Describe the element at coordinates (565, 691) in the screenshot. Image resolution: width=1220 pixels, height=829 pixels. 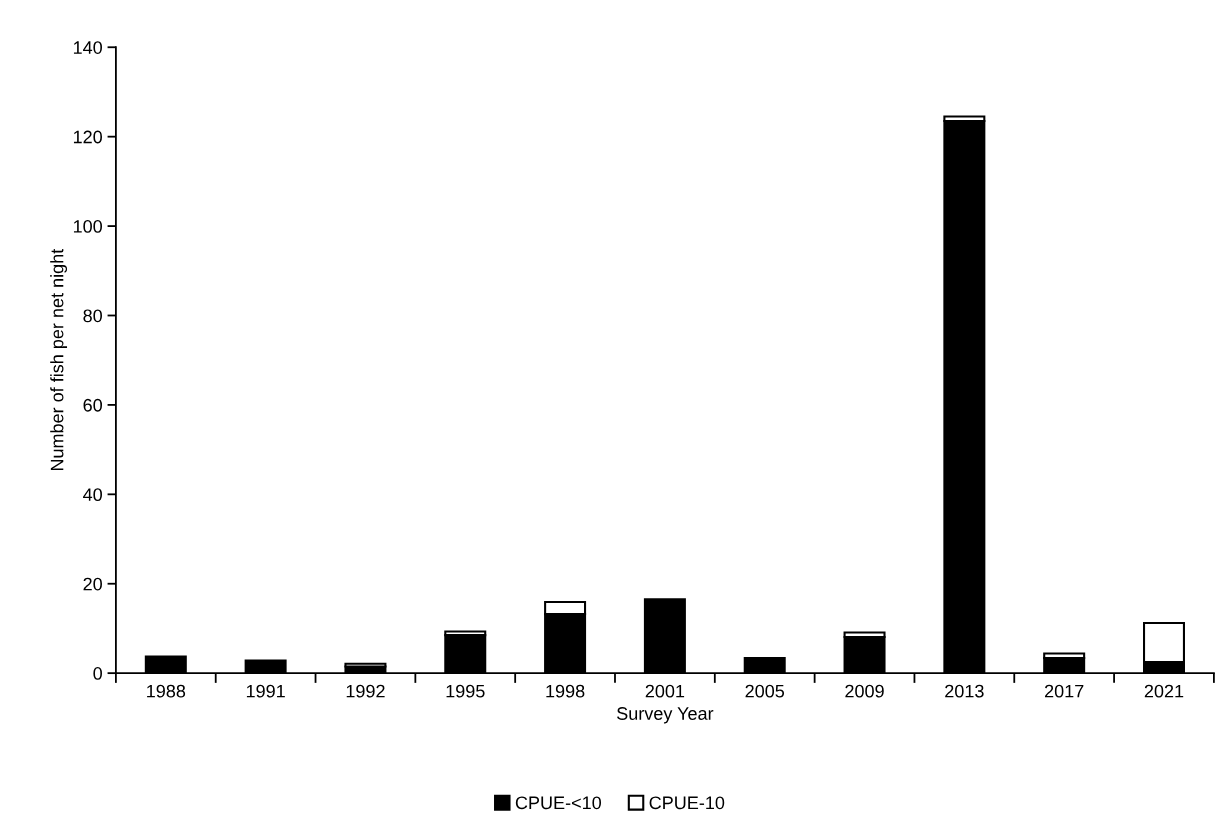
I see `x-tick-label: 1998` at that location.